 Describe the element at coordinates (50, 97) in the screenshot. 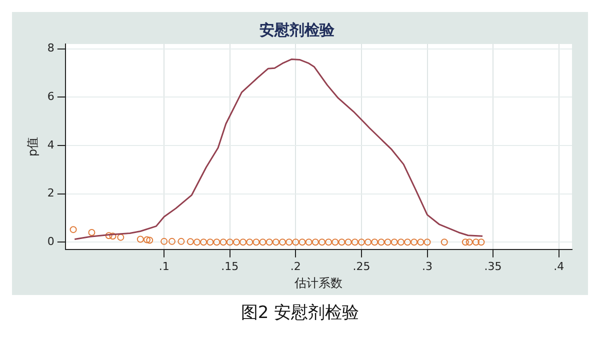

I see `y-tick-label: 6` at that location.